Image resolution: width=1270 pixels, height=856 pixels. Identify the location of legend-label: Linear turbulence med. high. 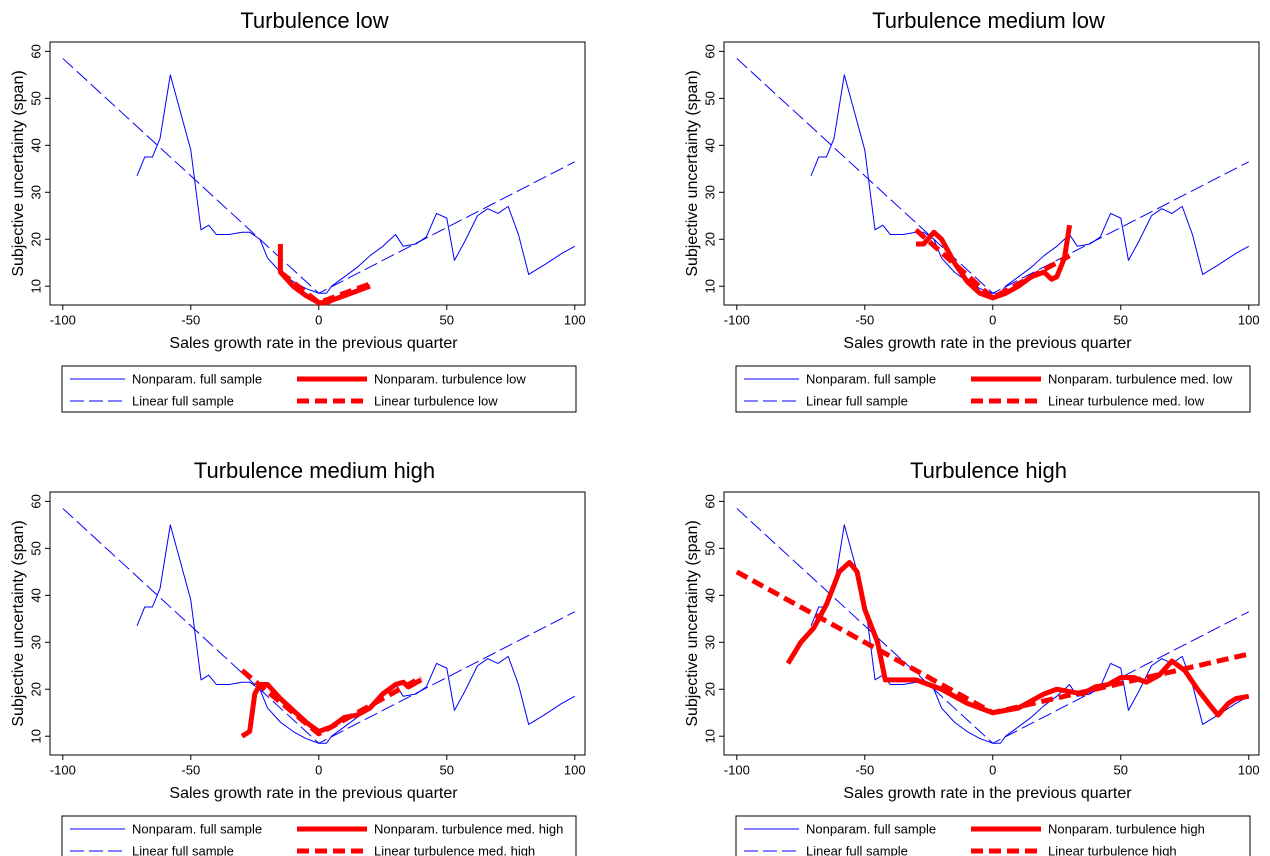
(454, 849).